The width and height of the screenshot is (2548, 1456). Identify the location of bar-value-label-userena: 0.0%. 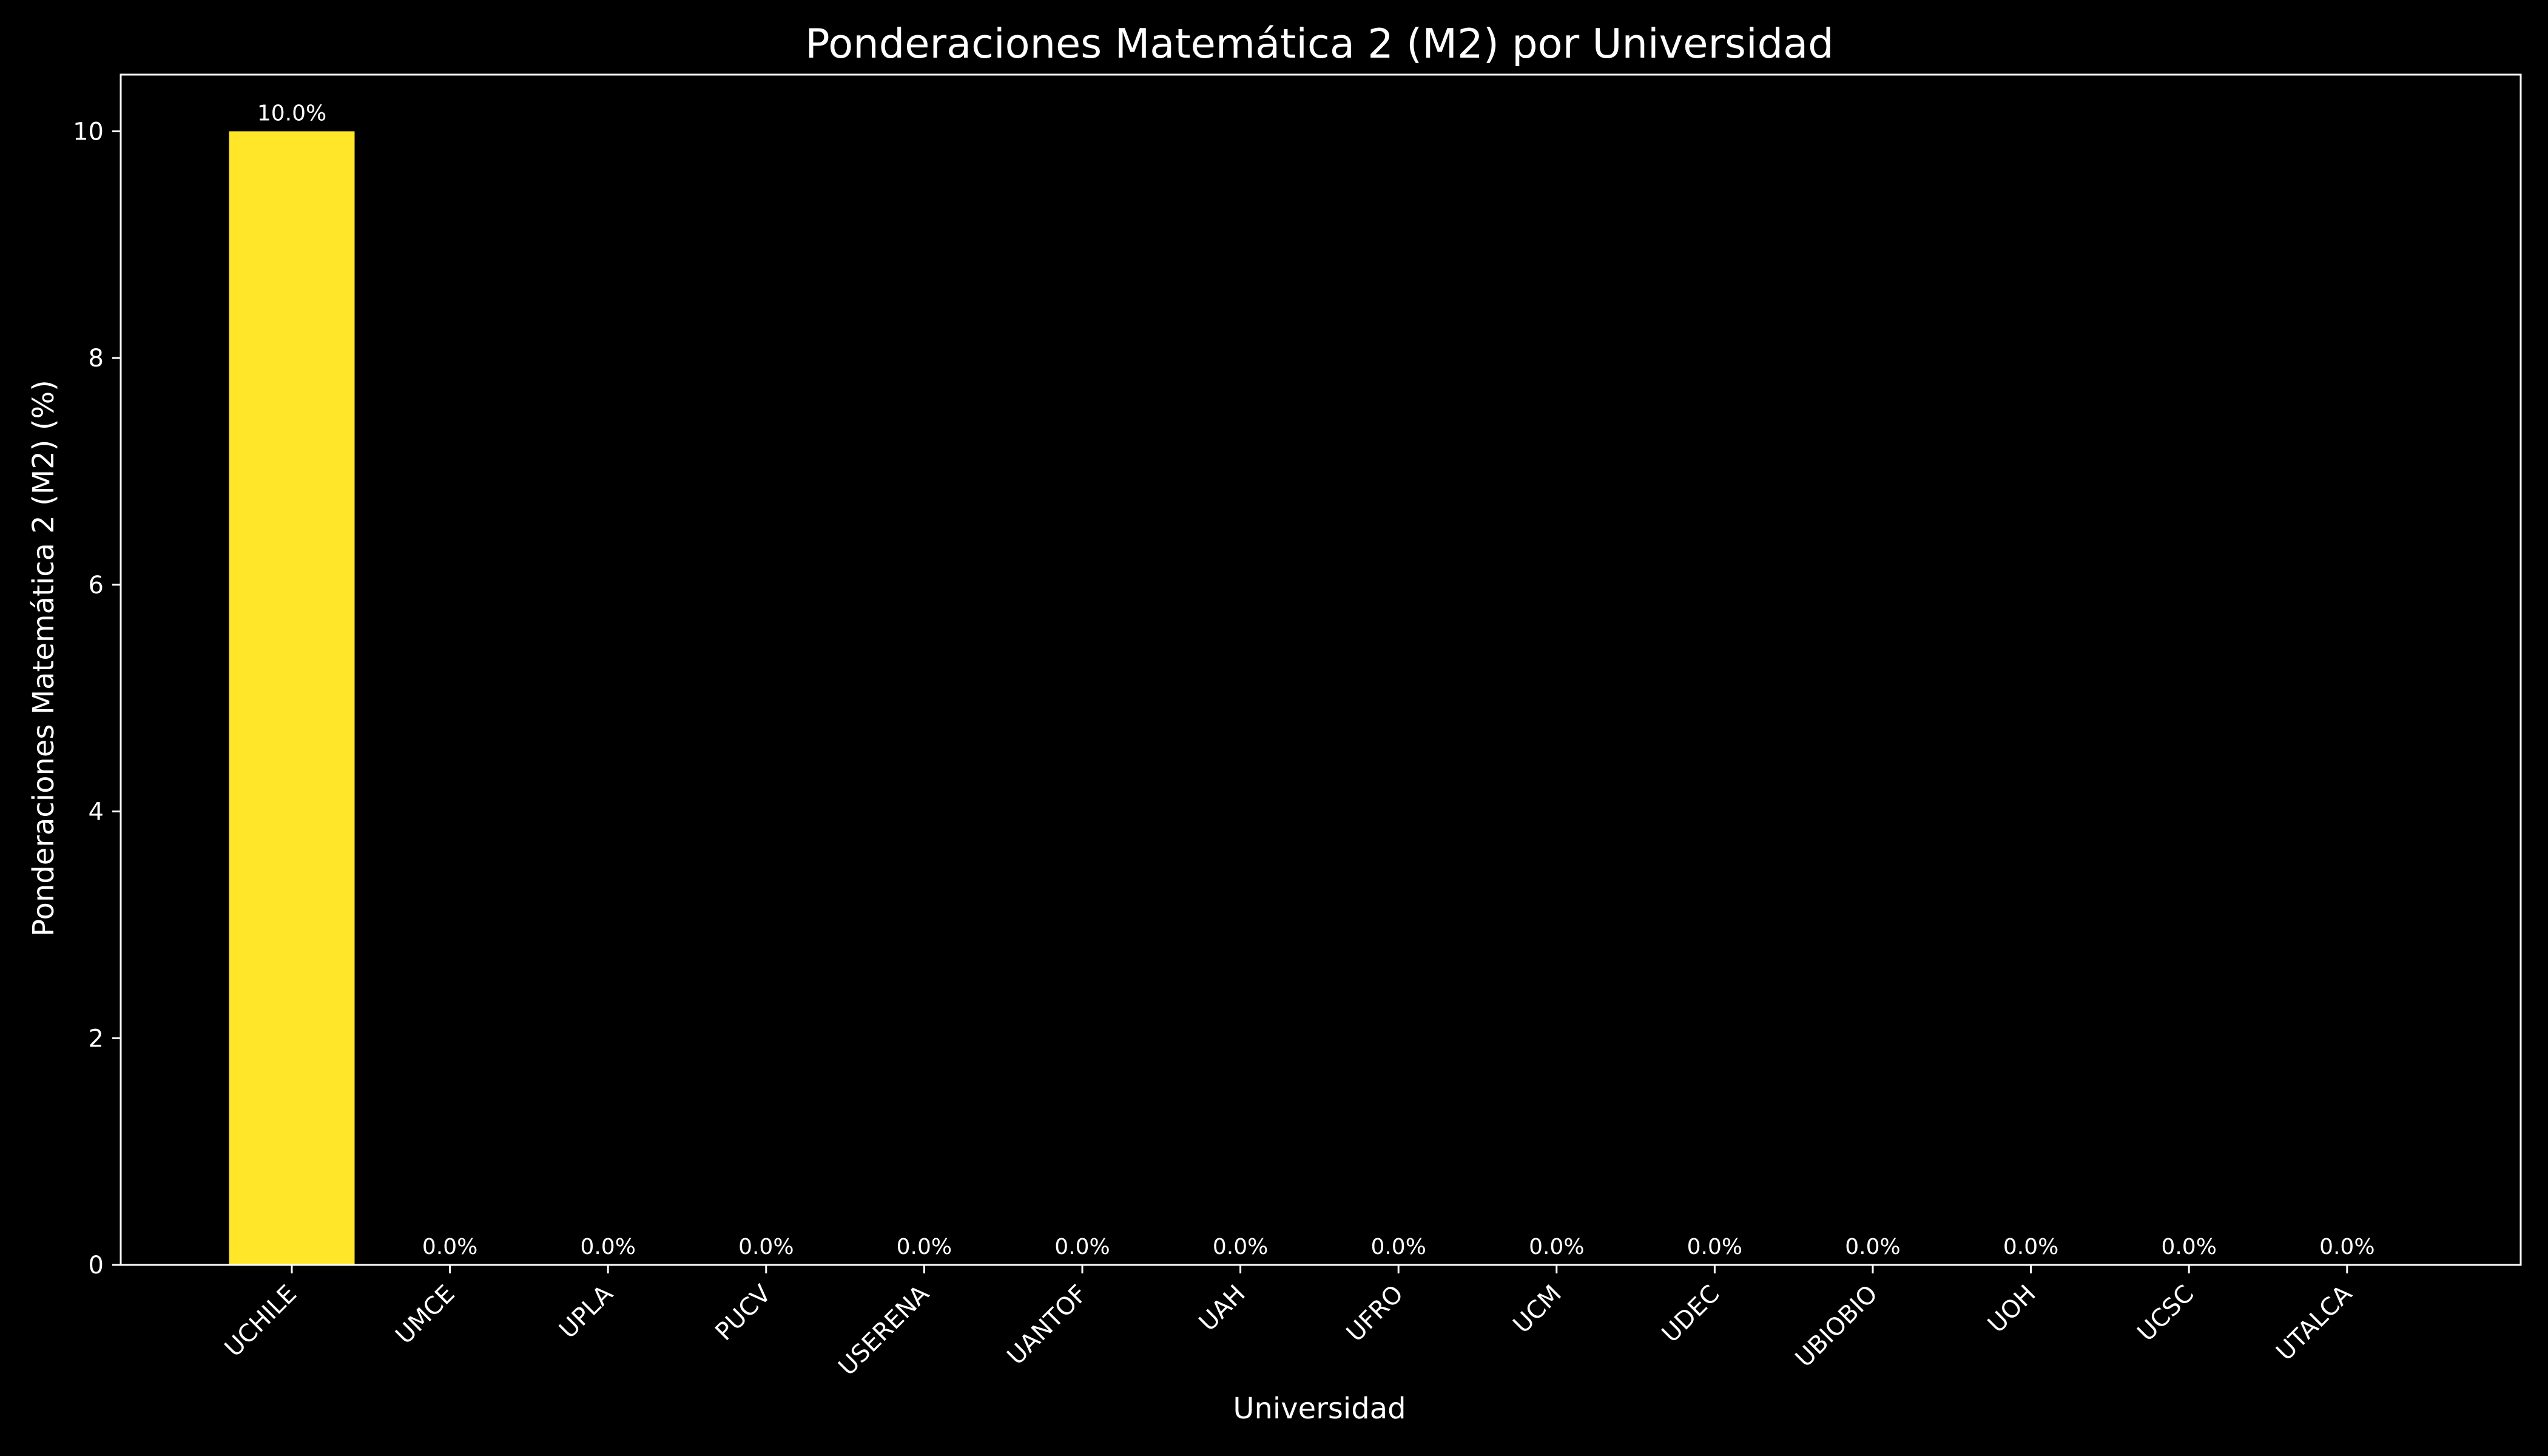
(924, 1247).